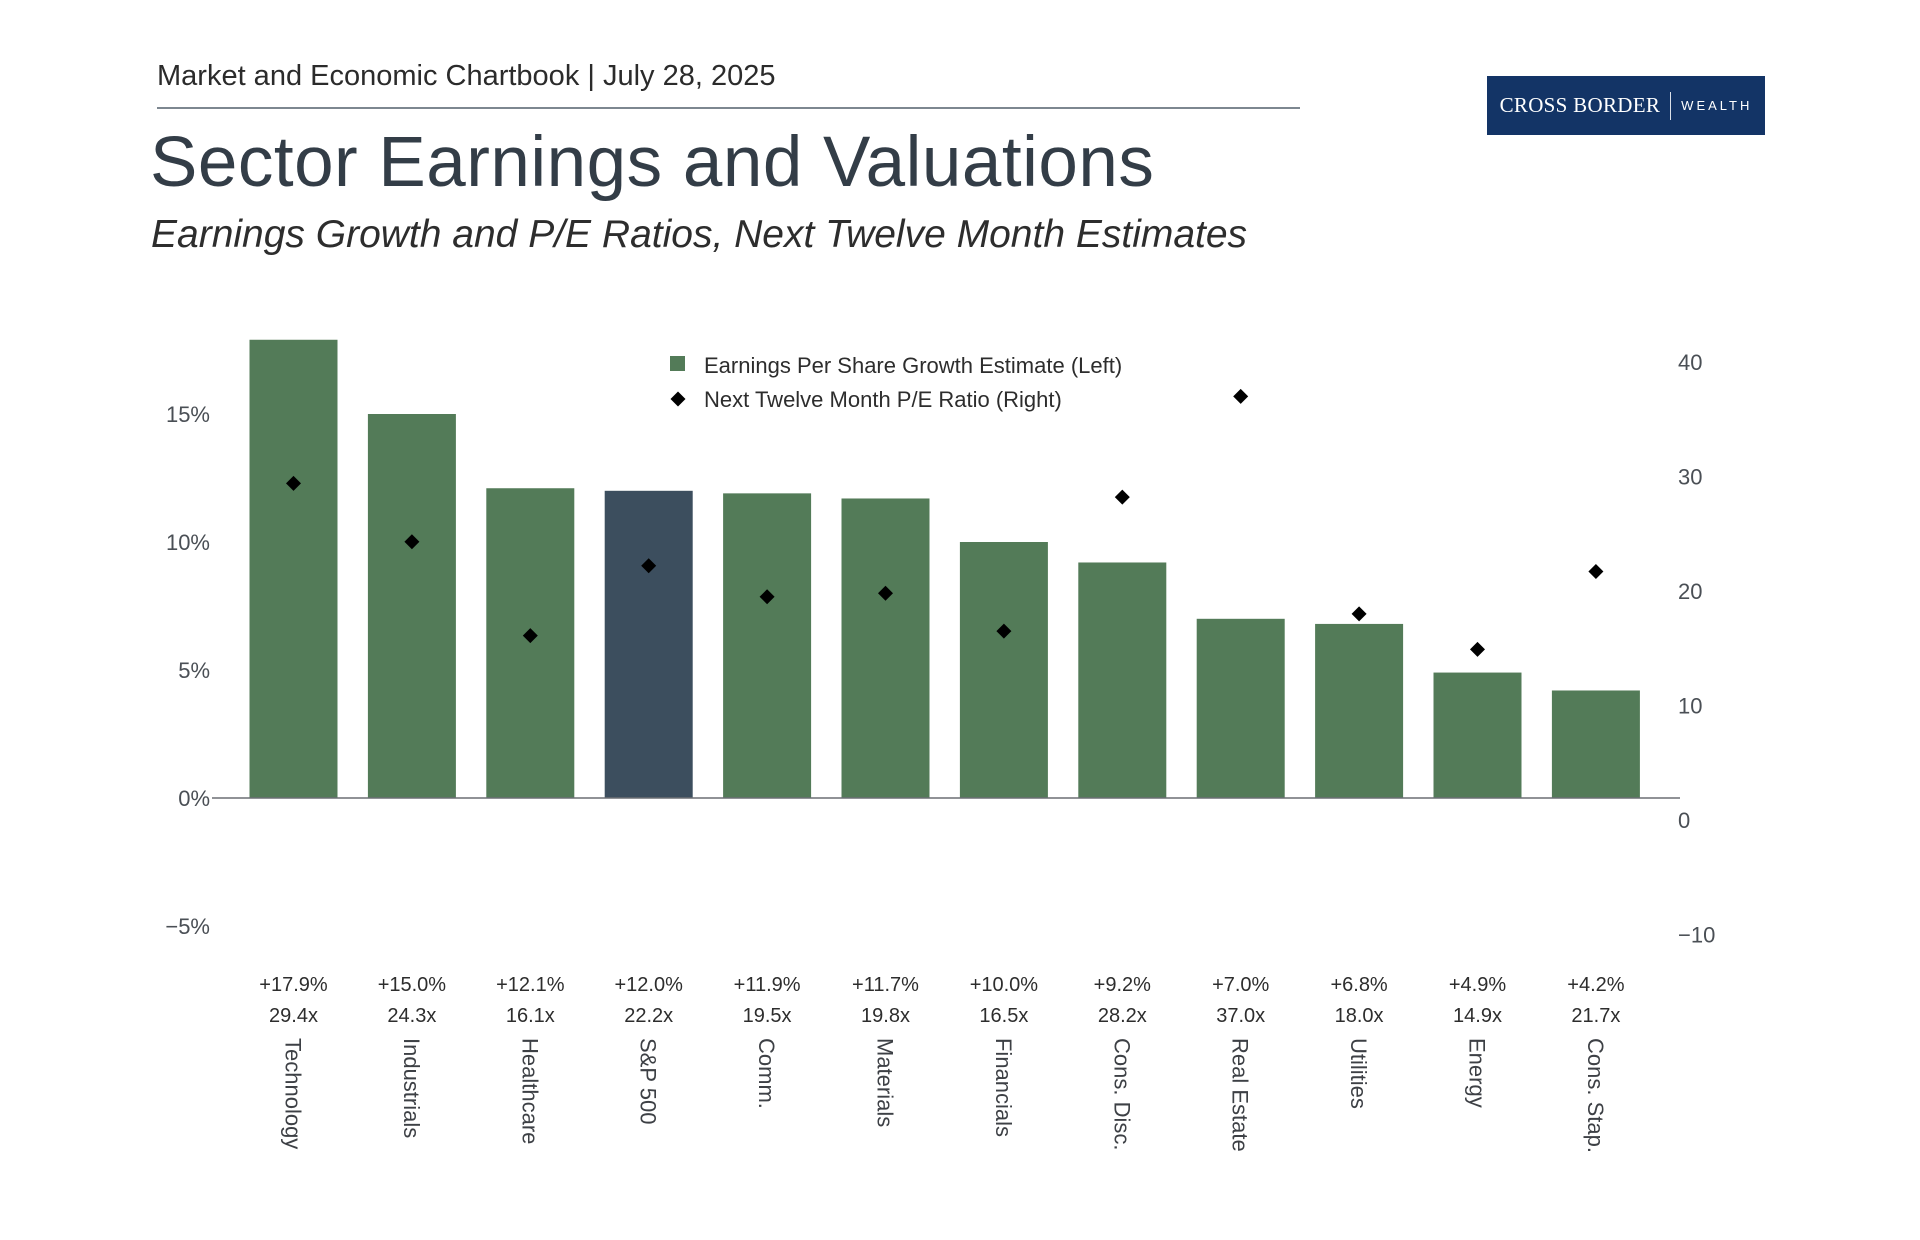 The image size is (1920, 1240). Describe the element at coordinates (1684, 820) in the screenshot. I see `right-tick-label: 0` at that location.